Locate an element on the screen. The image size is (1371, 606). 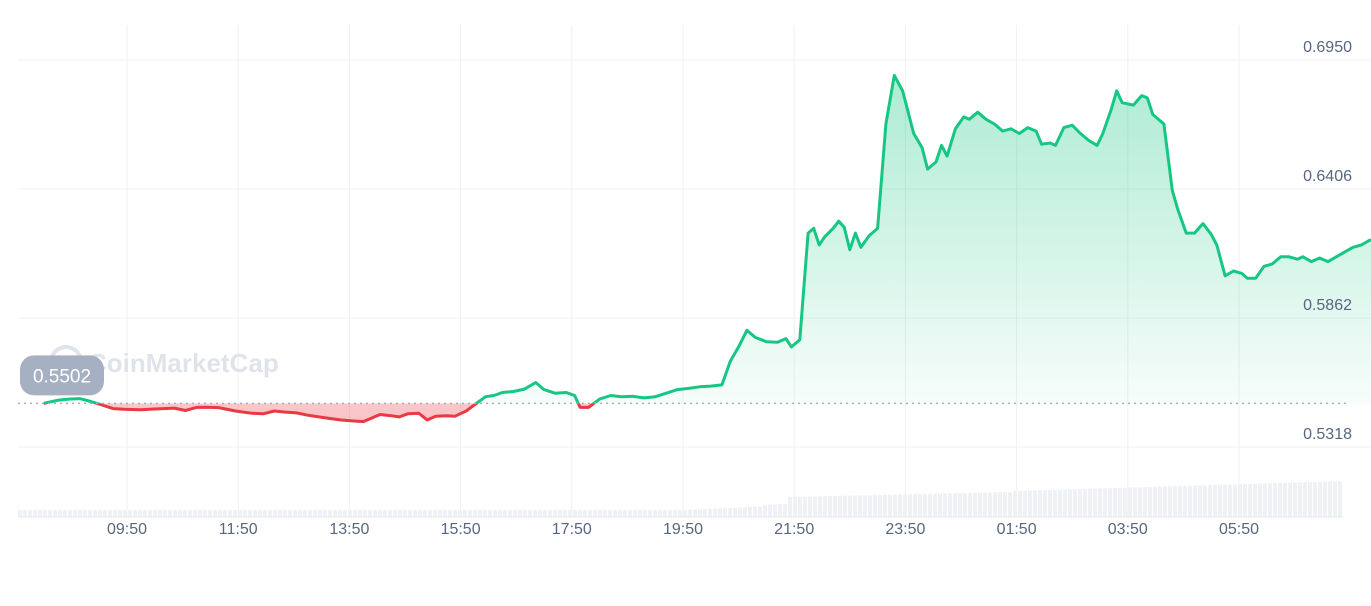
x-tick-label: 19:50 is located at coordinates (683, 529).